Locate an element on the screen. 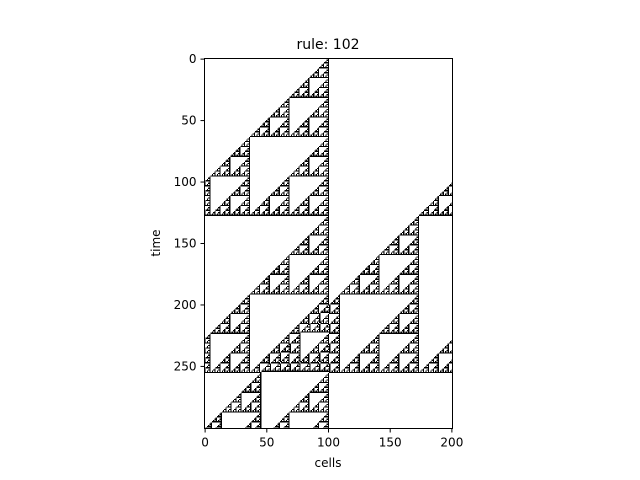 This screenshot has width=640, height=480. x-tick-label-0: 0 is located at coordinates (205, 443).